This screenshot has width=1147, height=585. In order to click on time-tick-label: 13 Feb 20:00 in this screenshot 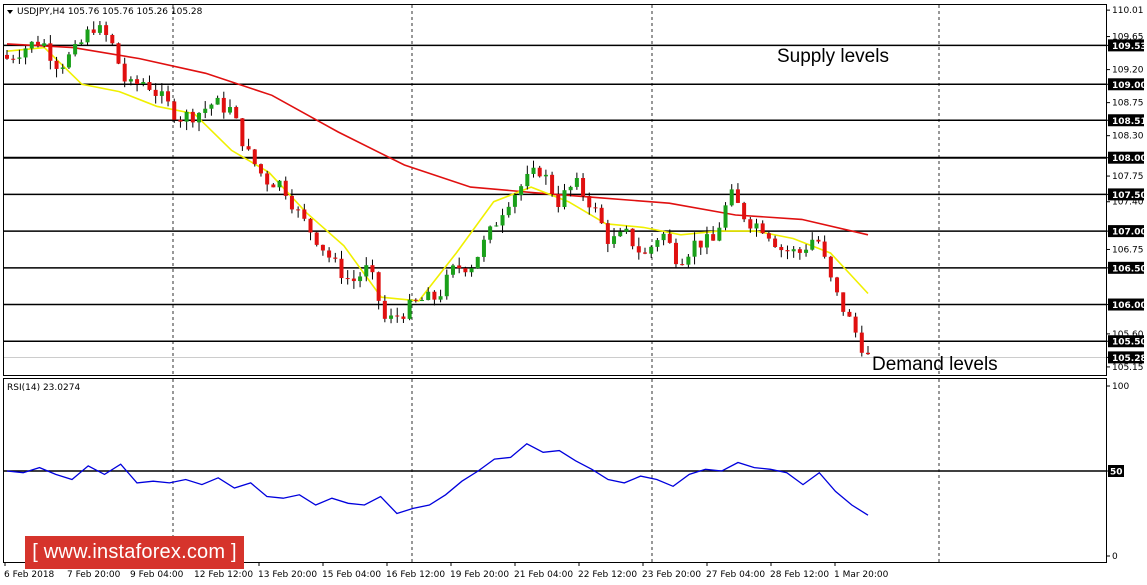, I will do `click(287, 575)`.